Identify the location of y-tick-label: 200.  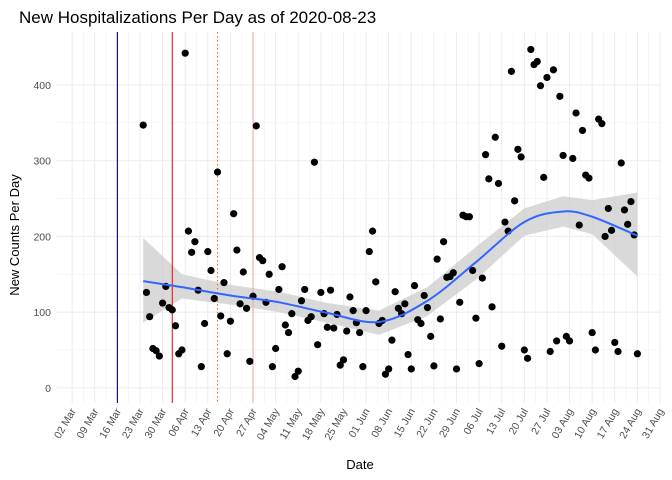
(42, 237).